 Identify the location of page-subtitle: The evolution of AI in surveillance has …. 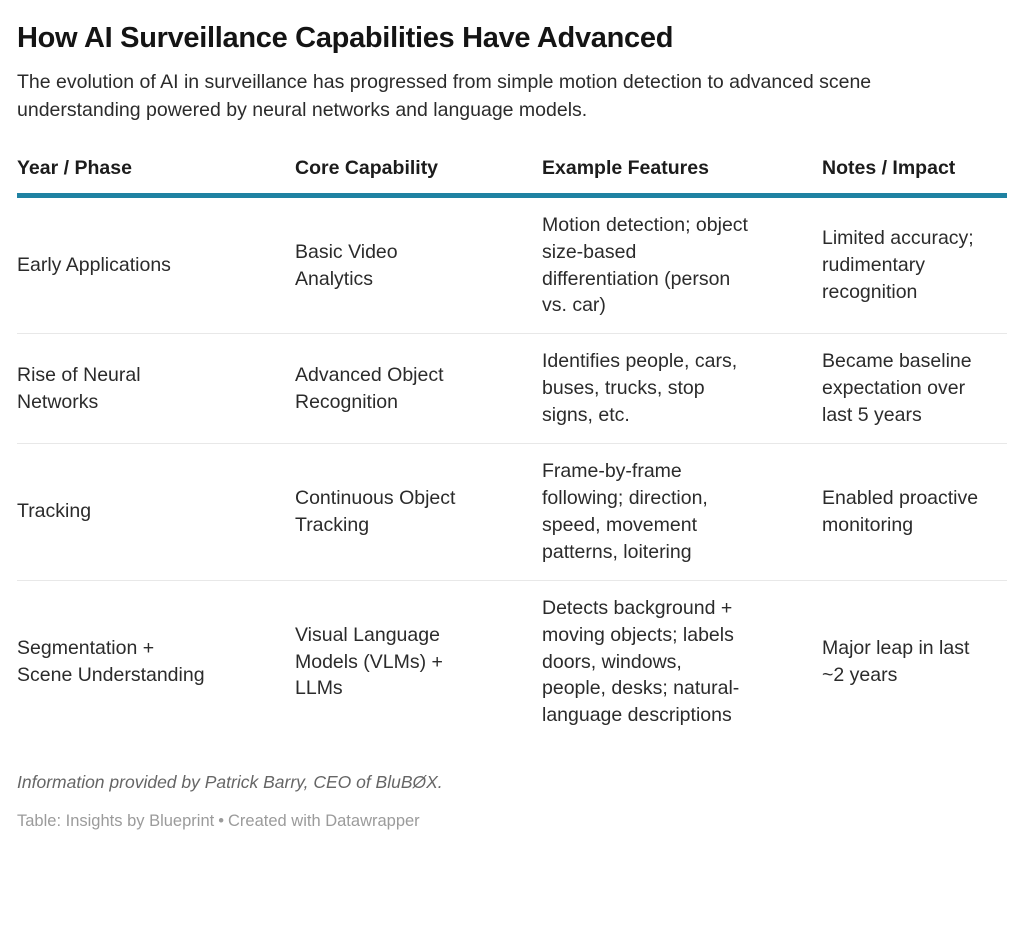
(444, 96).